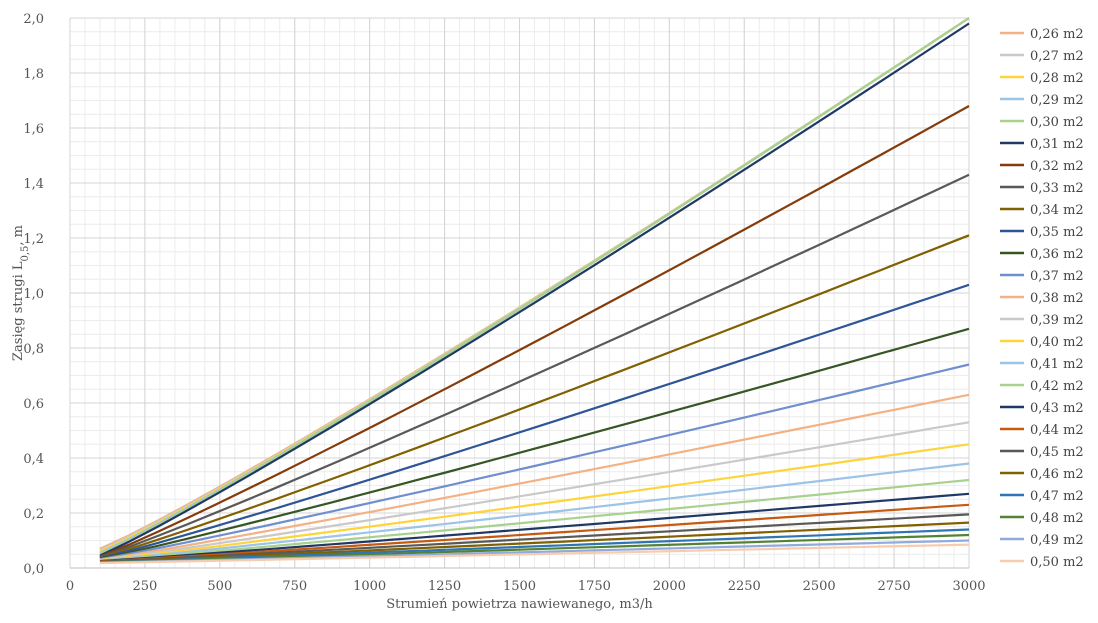 Image resolution: width=1098 pixels, height=623 pixels. What do you see at coordinates (1057, 78) in the screenshot?
I see `legend-label: 0,28 m2` at bounding box center [1057, 78].